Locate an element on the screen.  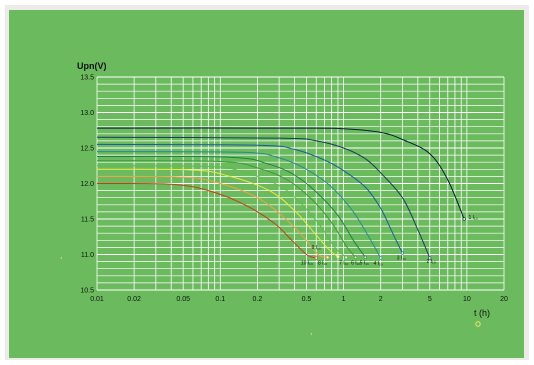
curve-label-10: 10 I₁₀ is located at coordinates (307, 263).